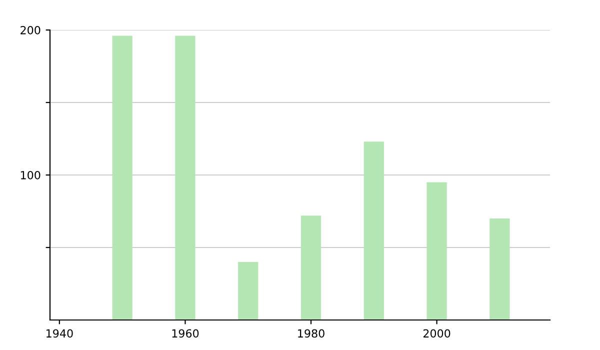 This screenshot has height=350, width=600. What do you see at coordinates (436, 333) in the screenshot?
I see `x-tick-label: 2000` at bounding box center [436, 333].